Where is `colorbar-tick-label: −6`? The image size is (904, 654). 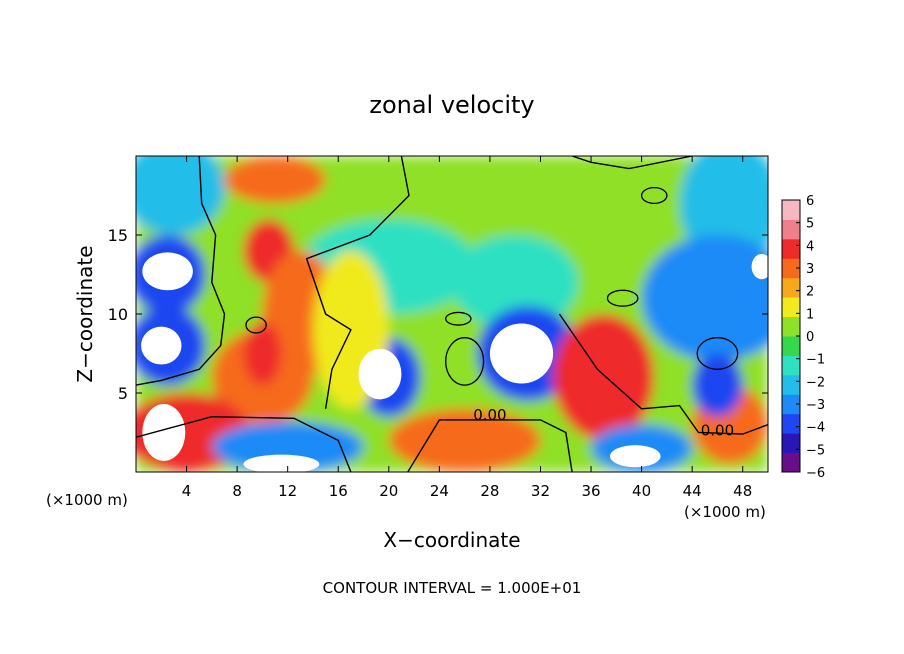 colorbar-tick-label: −6 is located at coordinates (815, 473).